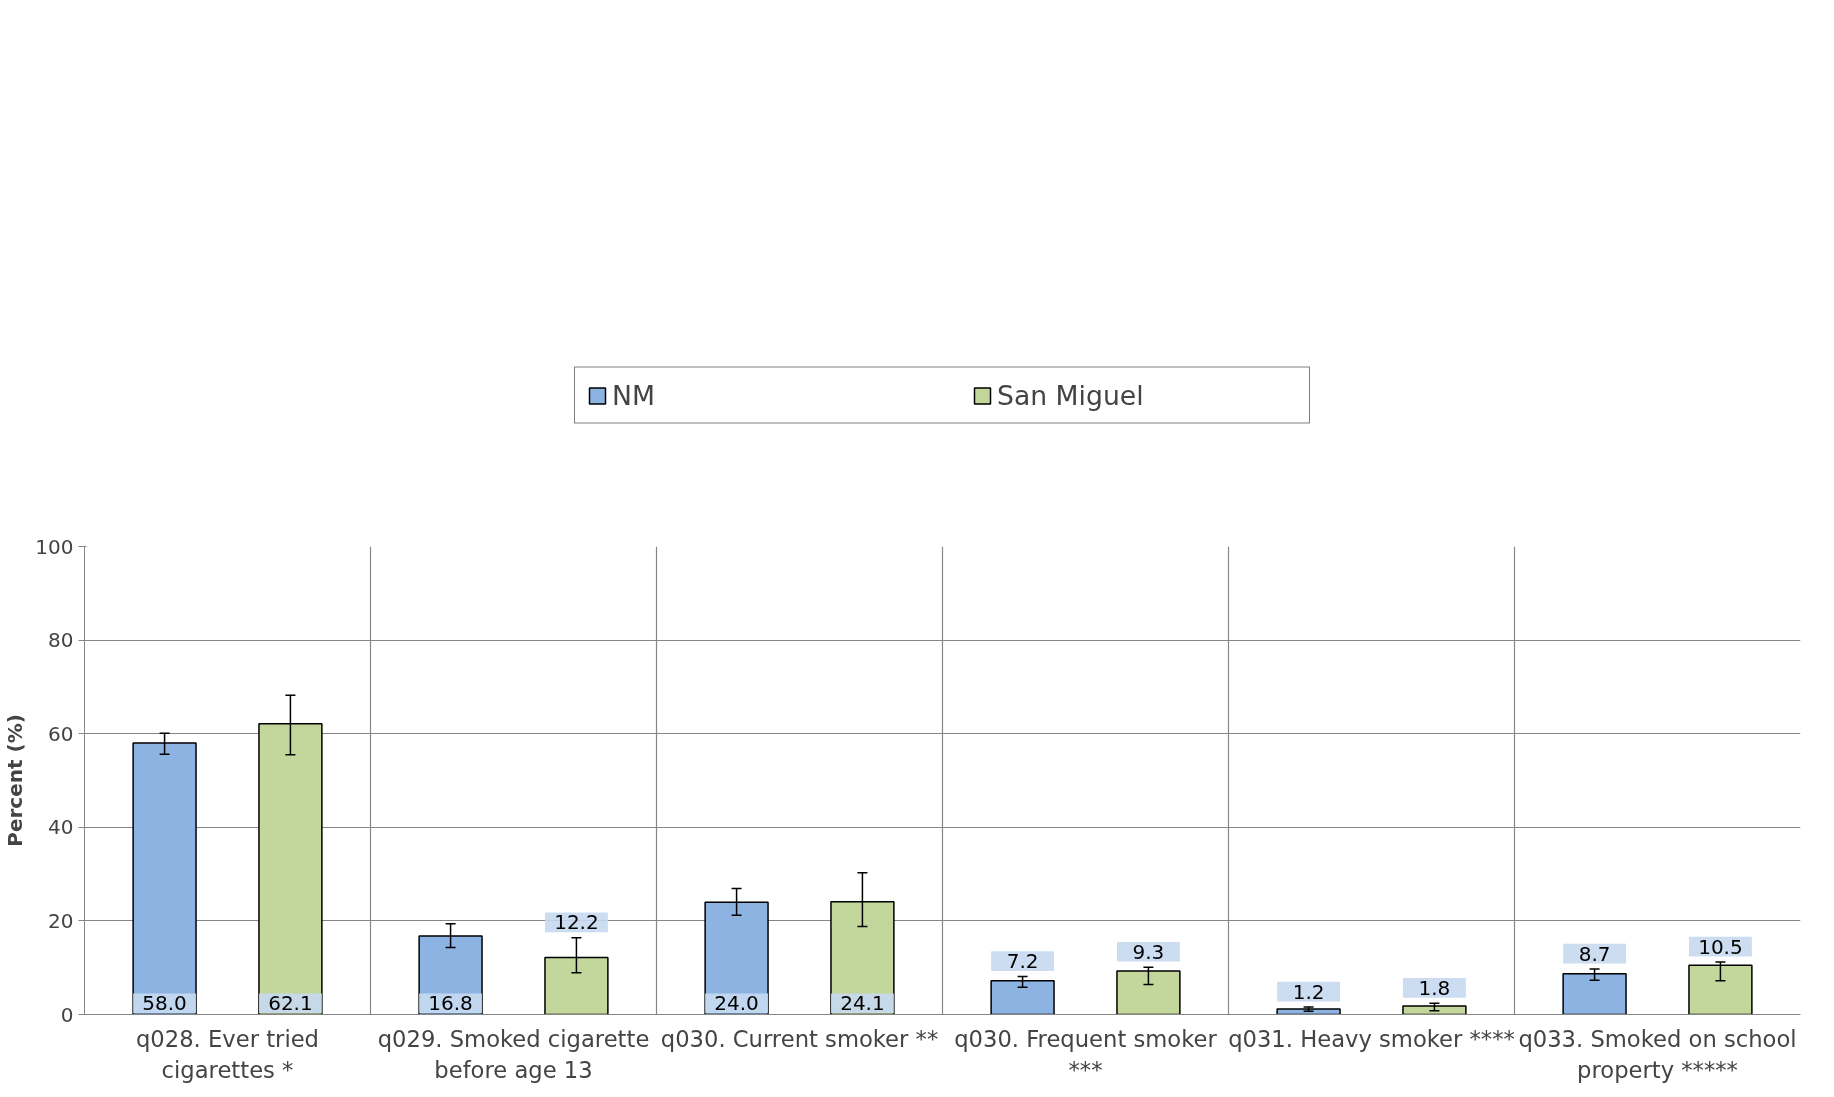 The image size is (1834, 1097). I want to click on legend-label: NM, so click(634, 395).